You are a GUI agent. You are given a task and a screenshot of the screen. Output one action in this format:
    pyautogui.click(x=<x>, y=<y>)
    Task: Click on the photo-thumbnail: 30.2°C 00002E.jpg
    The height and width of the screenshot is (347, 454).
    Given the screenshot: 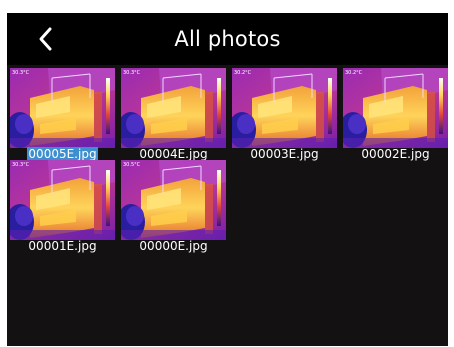 What is the action you would take?
    pyautogui.click(x=395, y=114)
    